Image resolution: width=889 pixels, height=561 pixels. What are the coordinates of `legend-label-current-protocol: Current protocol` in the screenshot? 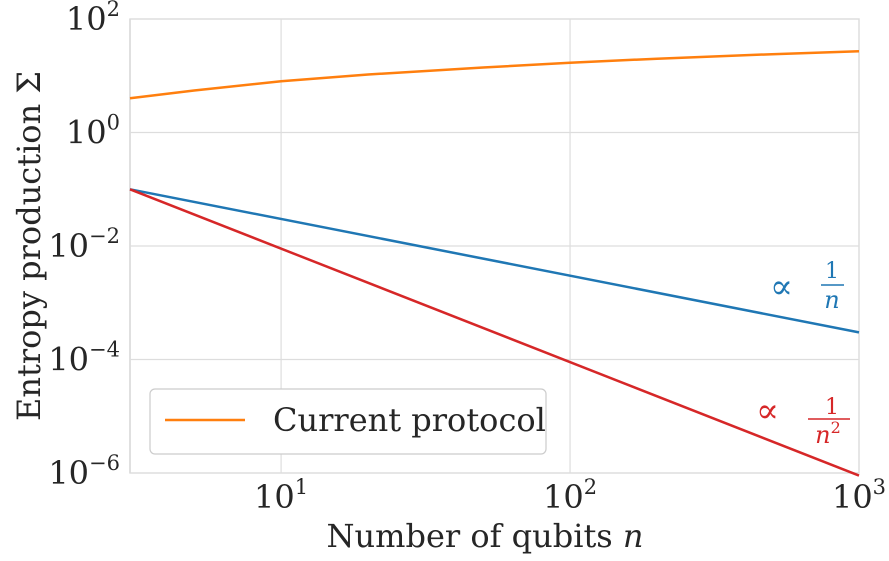 It's located at (409, 420).